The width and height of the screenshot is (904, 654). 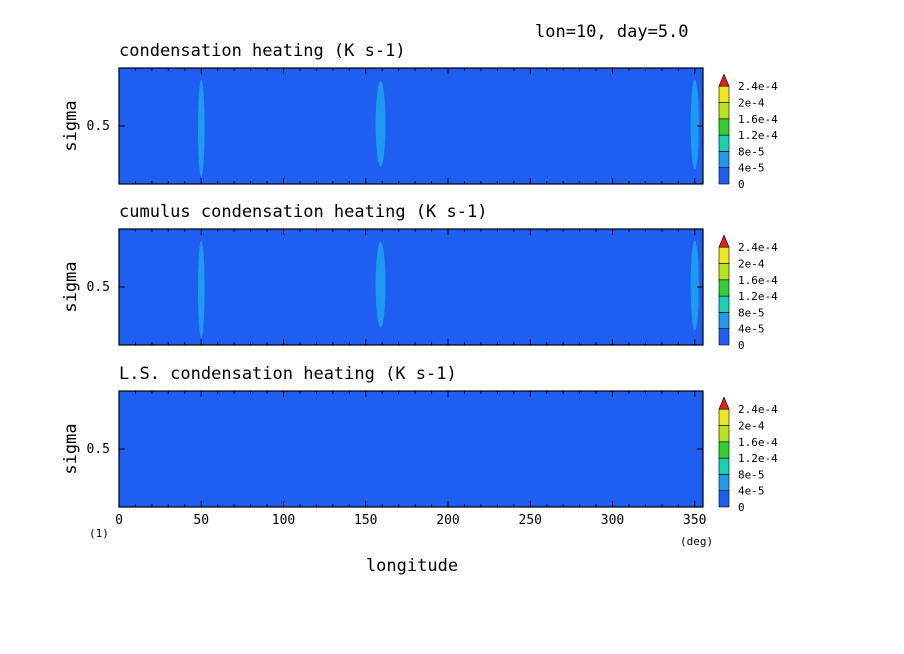 I want to click on corner-label: (1), so click(x=99, y=533).